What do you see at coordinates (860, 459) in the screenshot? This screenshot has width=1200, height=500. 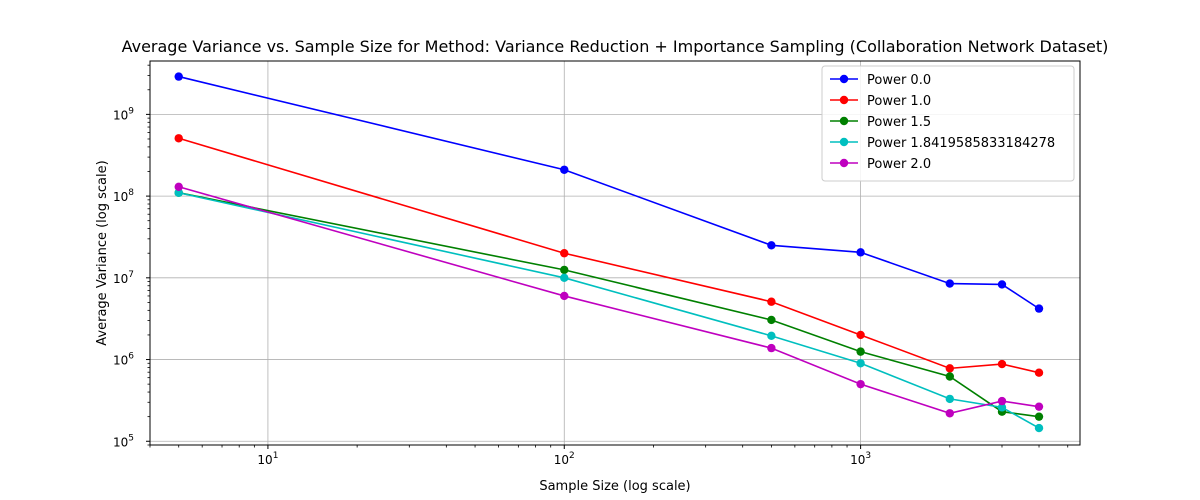 I see `x-tick-label: 10³` at bounding box center [860, 459].